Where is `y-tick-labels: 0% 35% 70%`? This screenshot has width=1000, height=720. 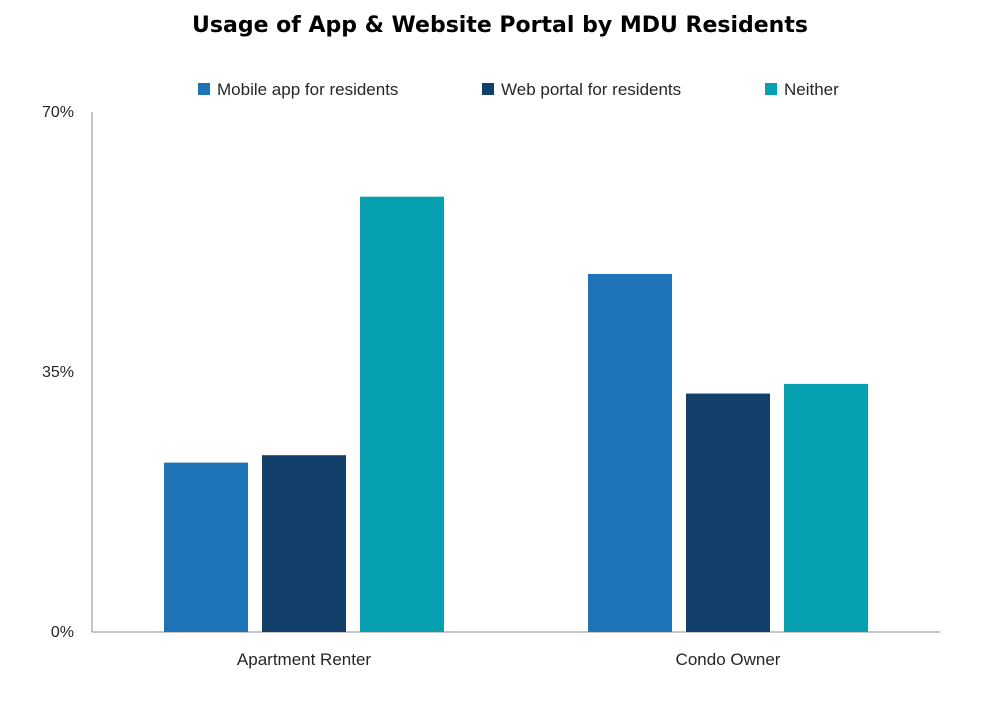
y-tick-labels: 0% 35% 70% is located at coordinates (58, 372).